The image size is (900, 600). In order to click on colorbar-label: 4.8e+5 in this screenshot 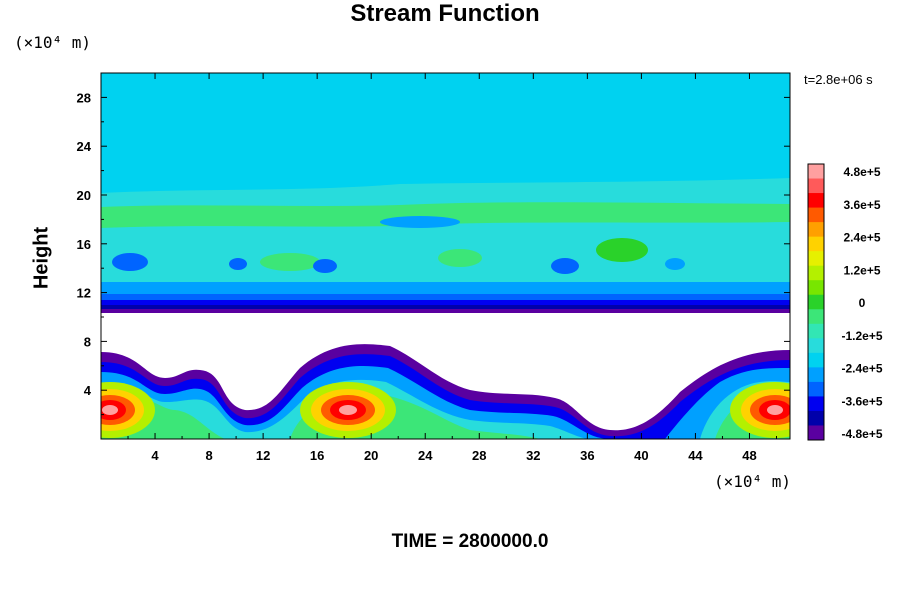, I will do `click(861, 172)`.